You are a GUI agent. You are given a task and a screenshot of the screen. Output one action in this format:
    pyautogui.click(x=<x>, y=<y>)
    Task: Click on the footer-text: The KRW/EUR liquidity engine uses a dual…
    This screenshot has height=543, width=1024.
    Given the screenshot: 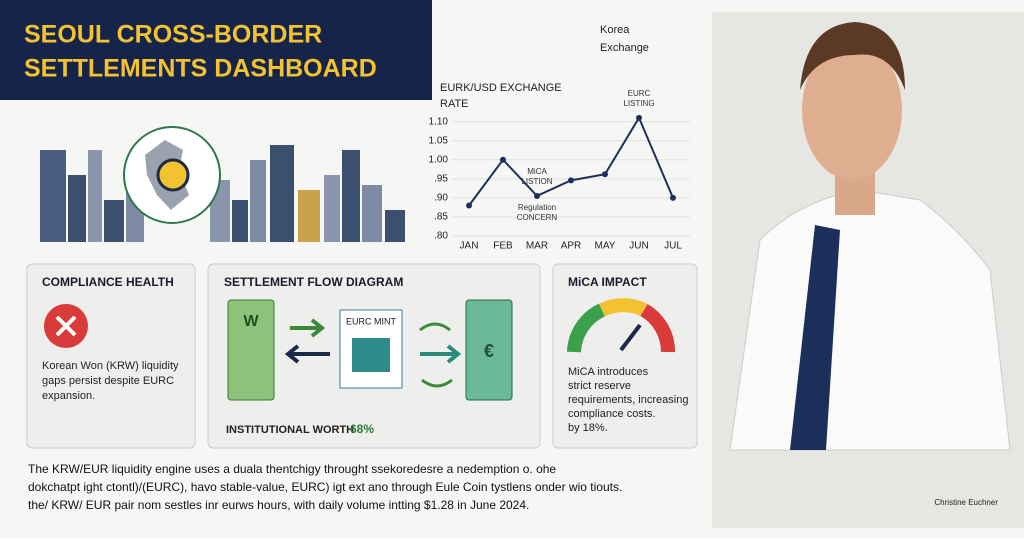 What is the action you would take?
    pyautogui.click(x=292, y=469)
    